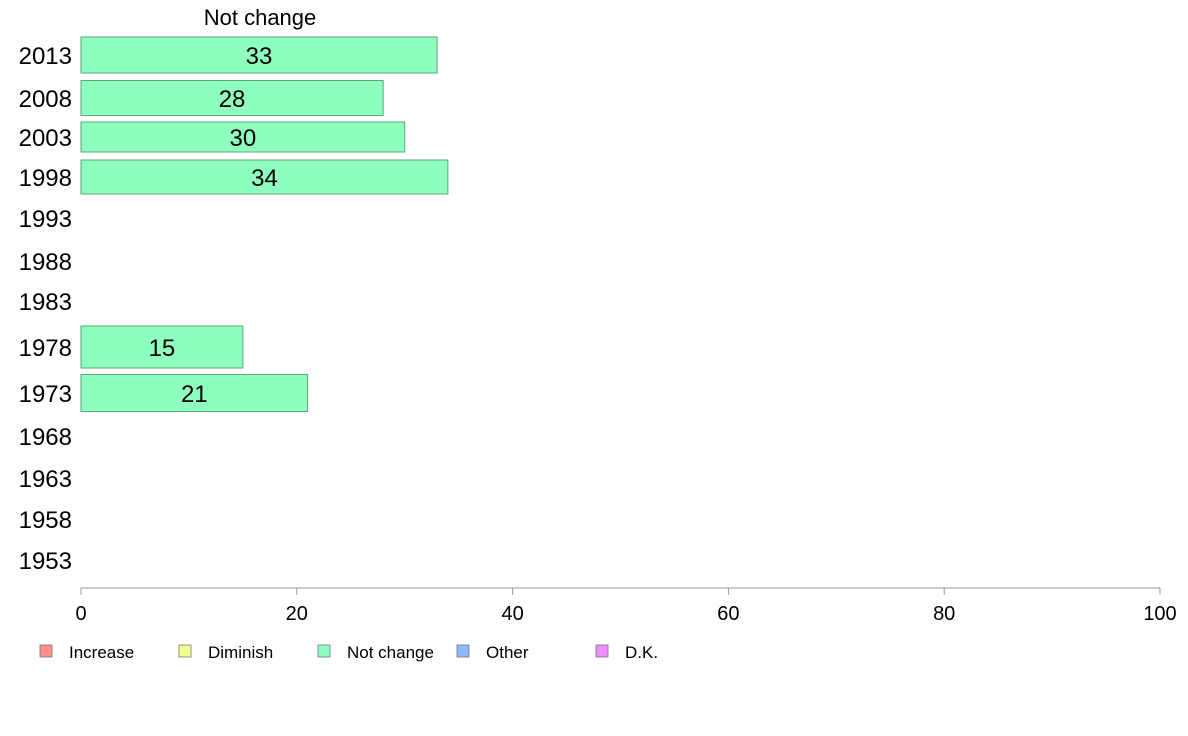 This screenshot has width=1188, height=736. Describe the element at coordinates (240, 652) in the screenshot. I see `legend-label: Diminish` at that location.